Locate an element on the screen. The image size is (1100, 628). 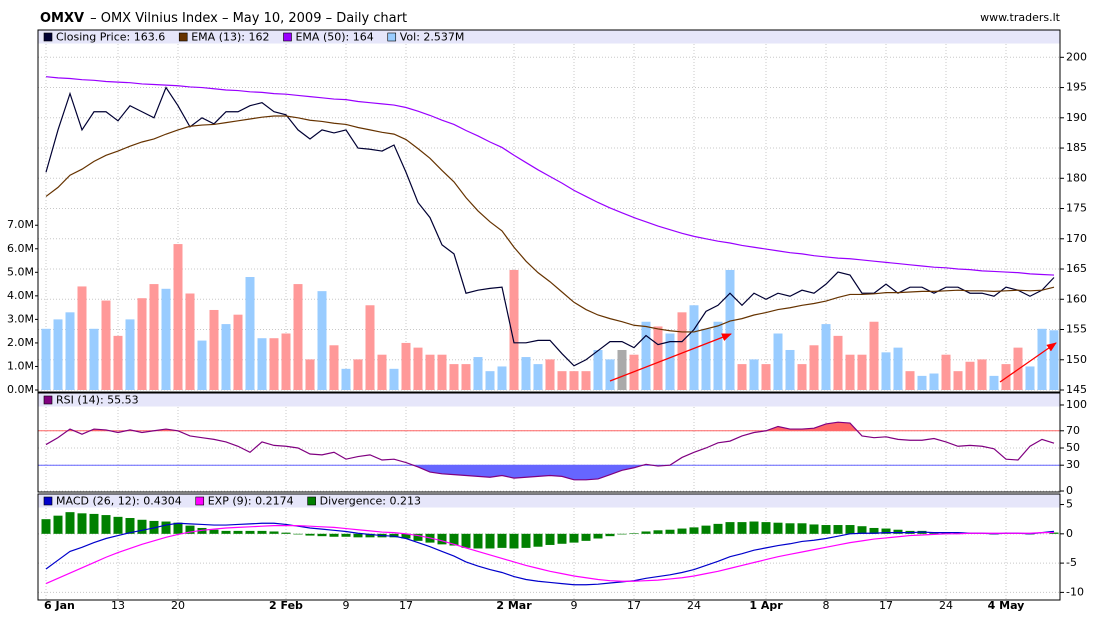
legend-label: Vol: 2.537M is located at coordinates (432, 37).